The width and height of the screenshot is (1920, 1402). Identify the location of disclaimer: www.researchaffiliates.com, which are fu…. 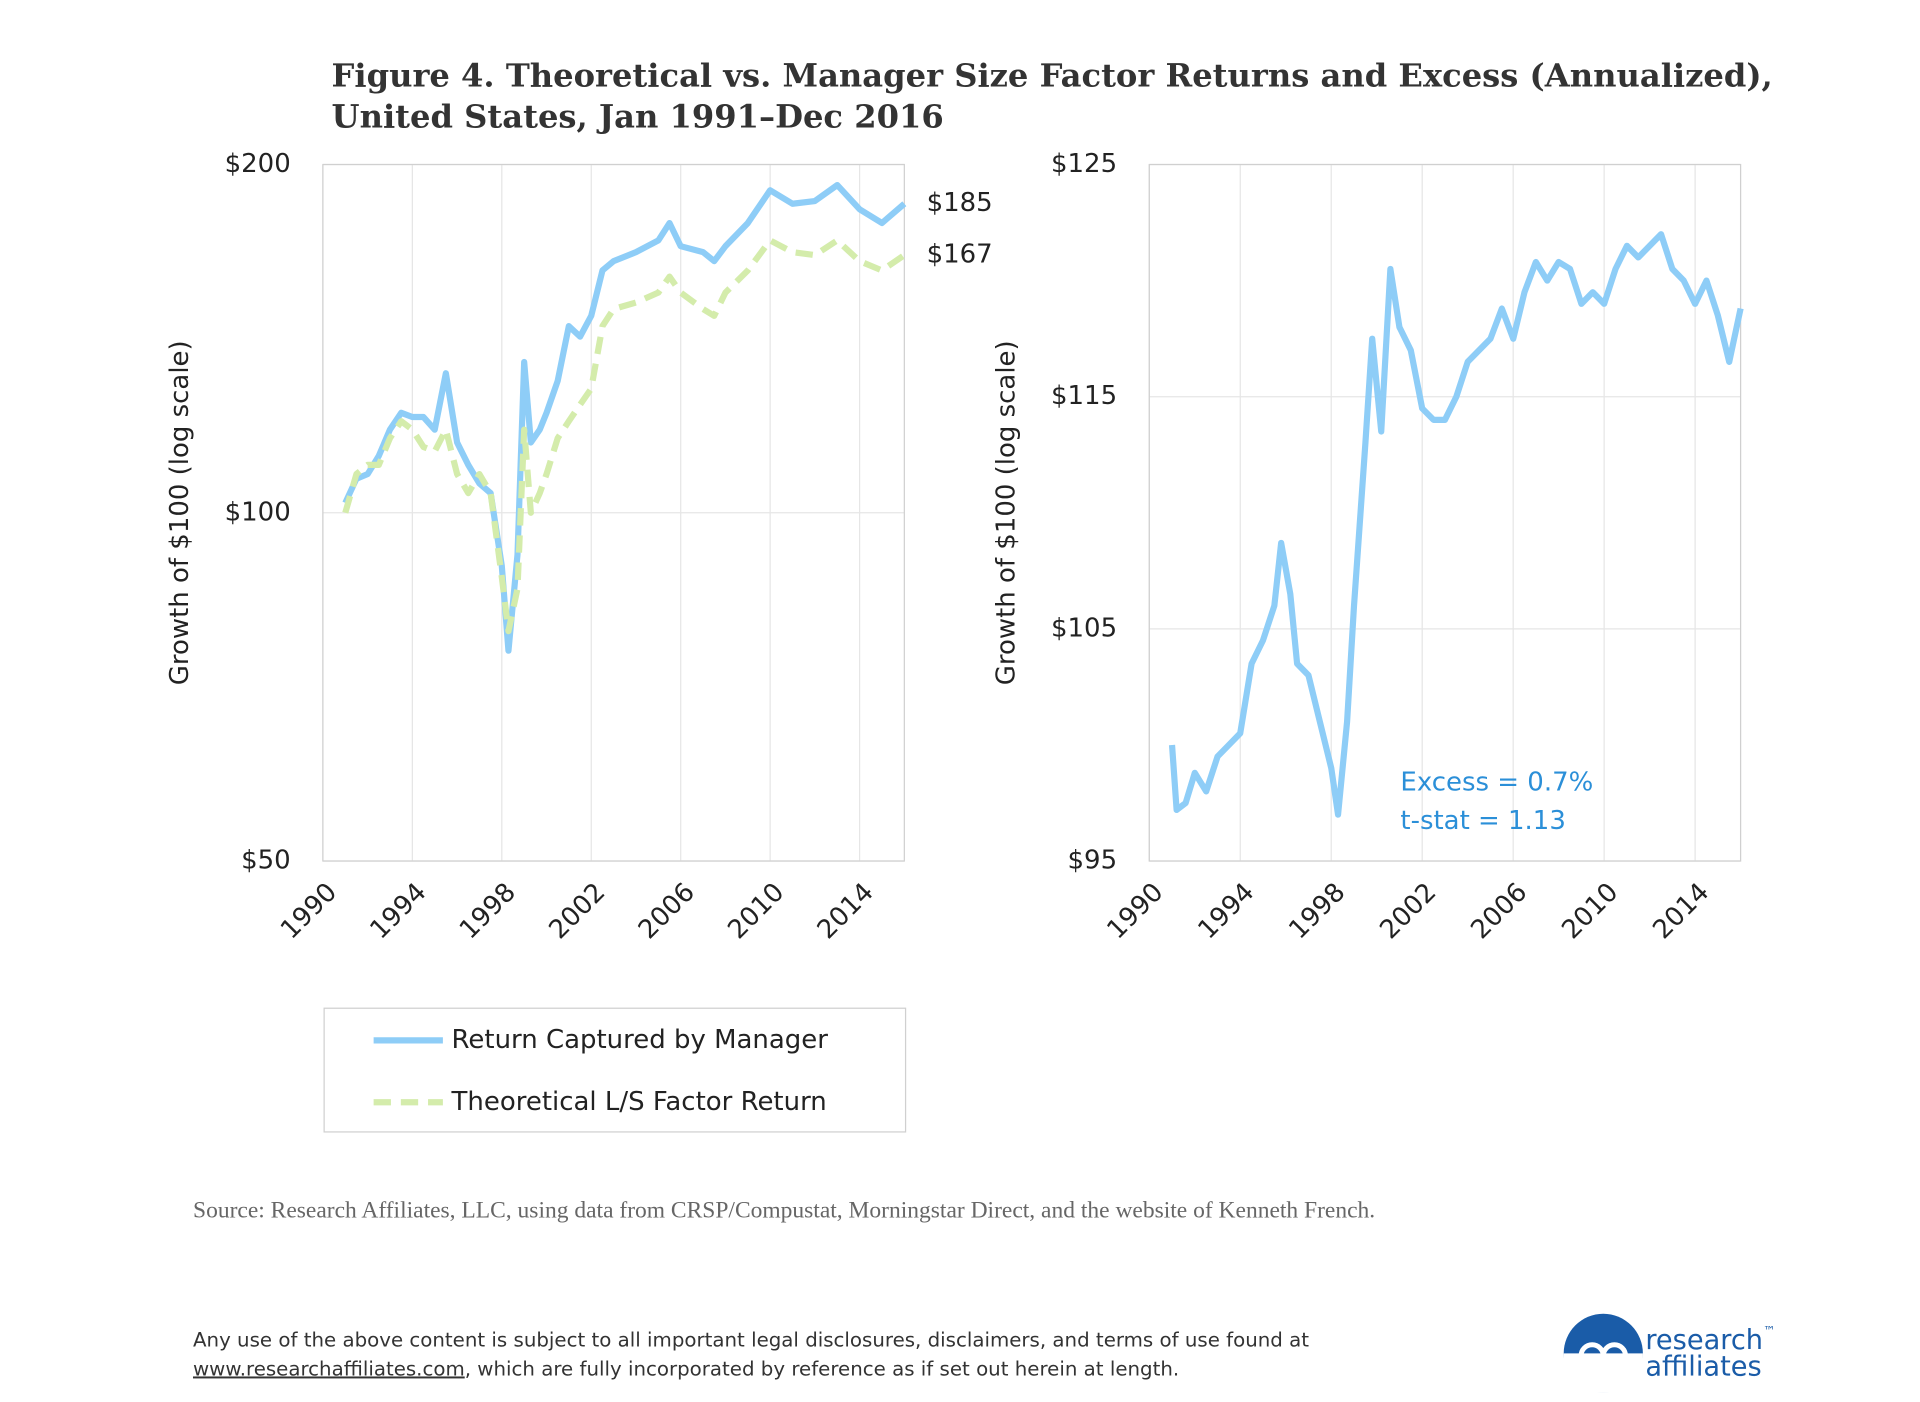
(686, 1368).